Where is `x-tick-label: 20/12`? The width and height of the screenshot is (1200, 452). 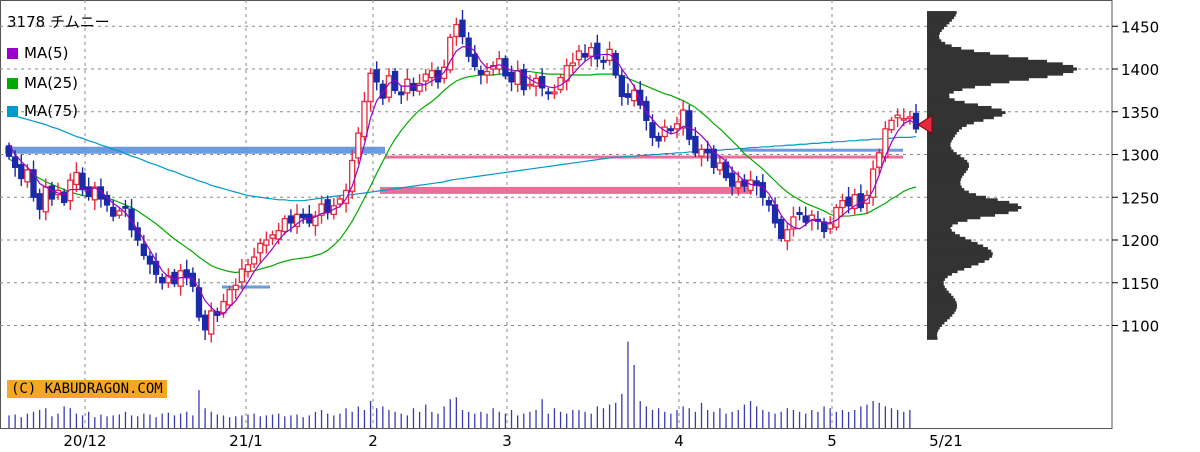 x-tick-label: 20/12 is located at coordinates (84, 441).